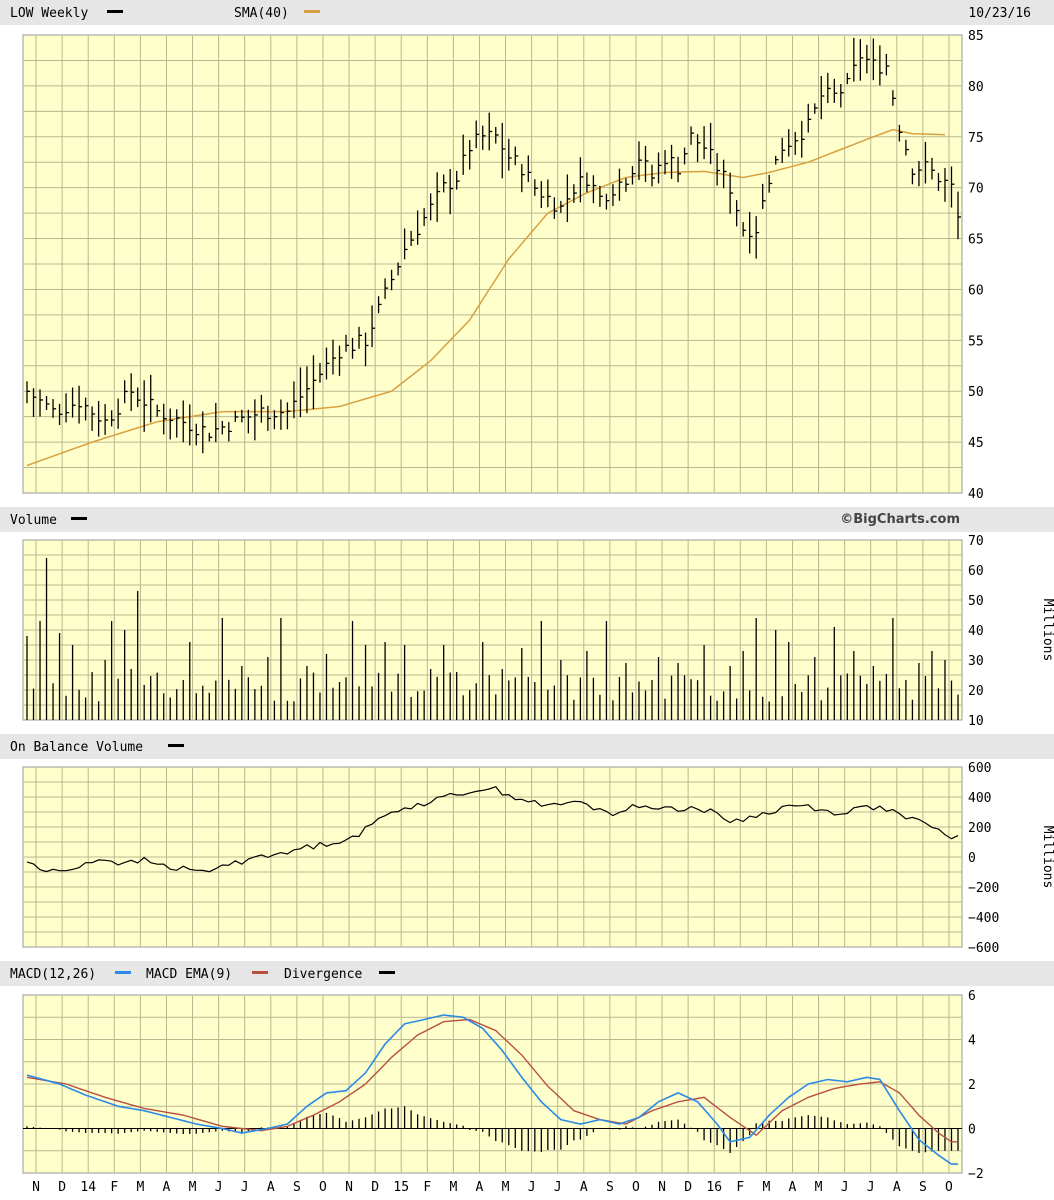 The height and width of the screenshot is (1200, 1054). What do you see at coordinates (312, 11) in the screenshot?
I see `sma-legend-swatch` at bounding box center [312, 11].